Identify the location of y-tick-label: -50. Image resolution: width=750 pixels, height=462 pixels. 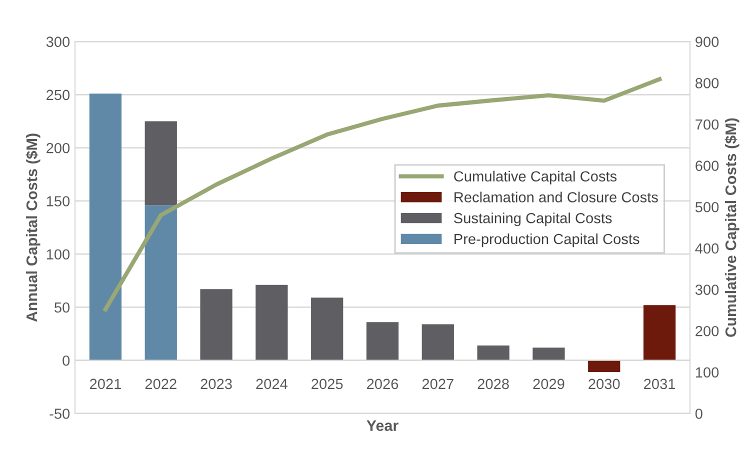
(60, 413).